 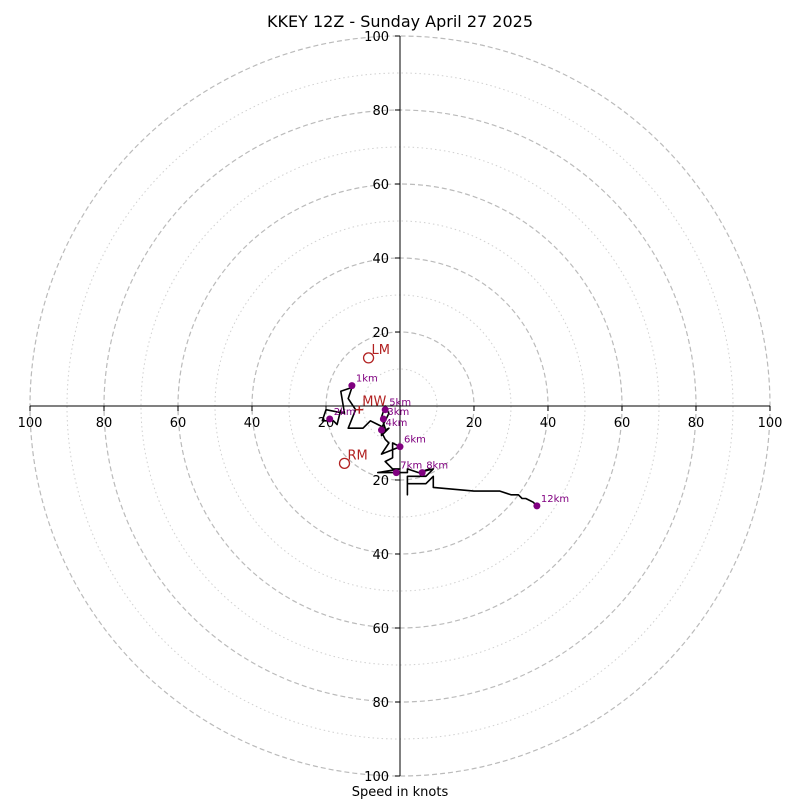 I want to click on height-marker-label-5km: 5km, so click(x=400, y=403).